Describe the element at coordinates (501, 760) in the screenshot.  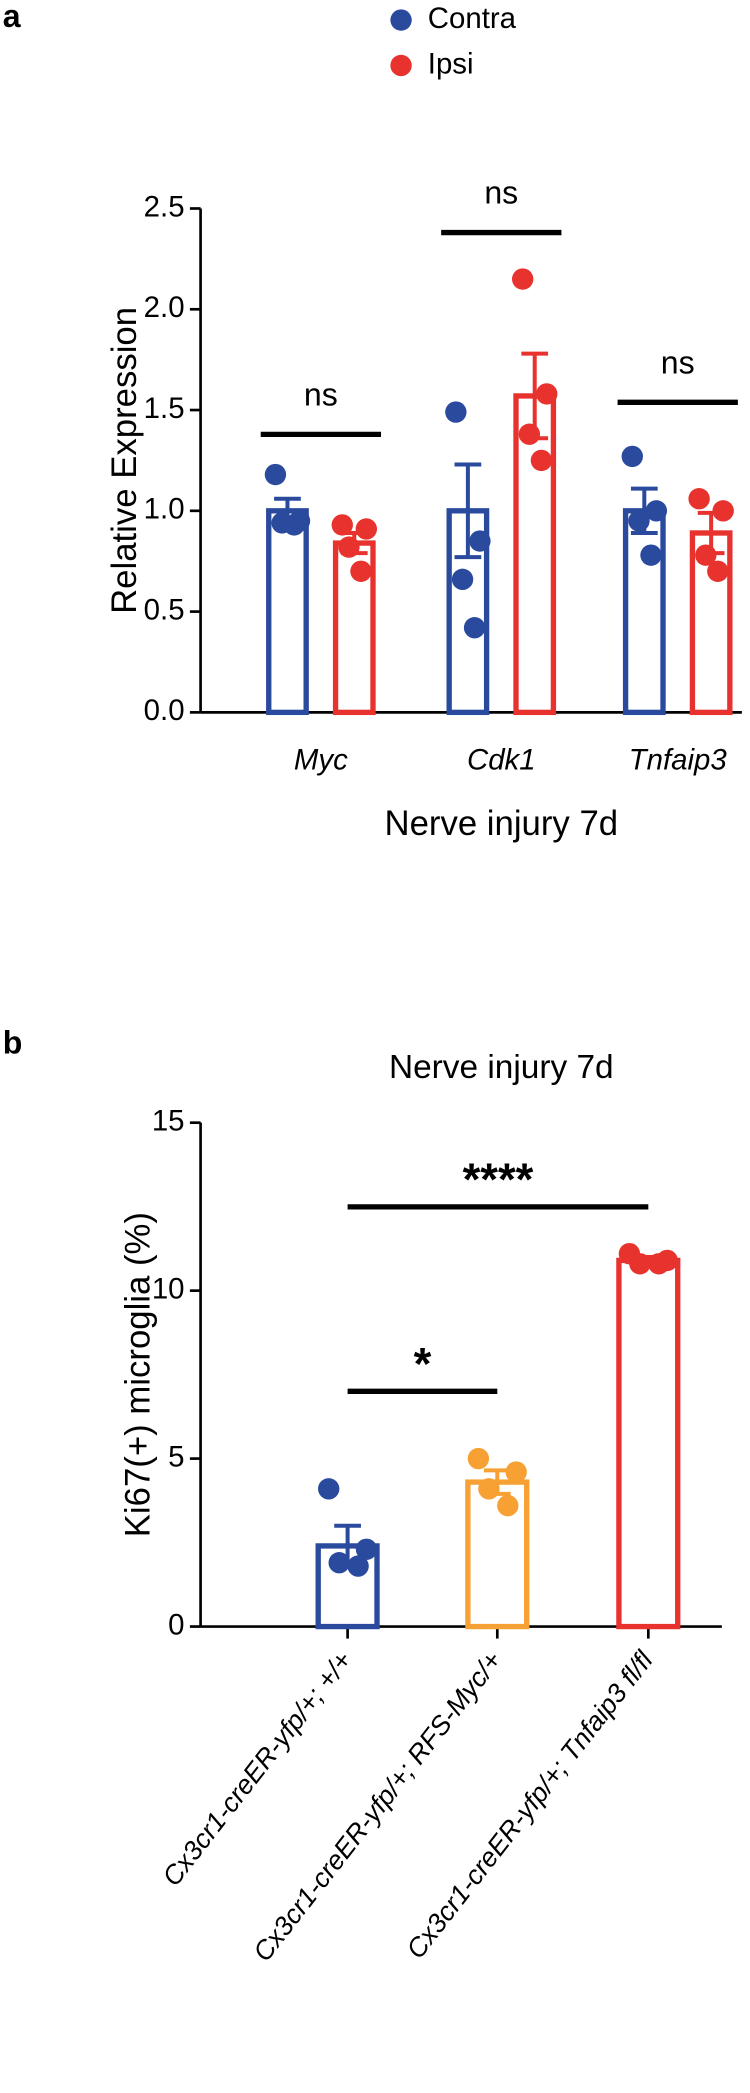
I see `x-tick-label: Cdk1` at that location.